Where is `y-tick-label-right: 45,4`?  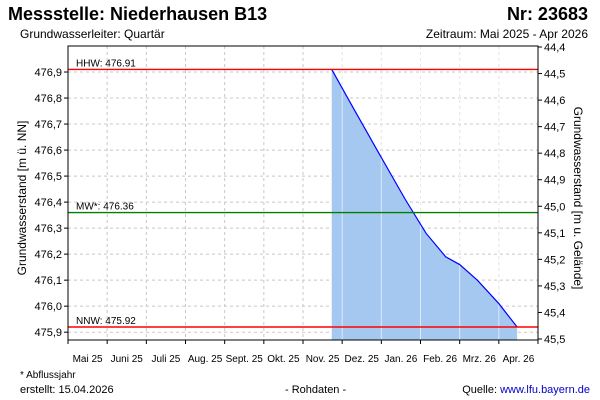
y-tick-label-right: 45,4 is located at coordinates (554, 313).